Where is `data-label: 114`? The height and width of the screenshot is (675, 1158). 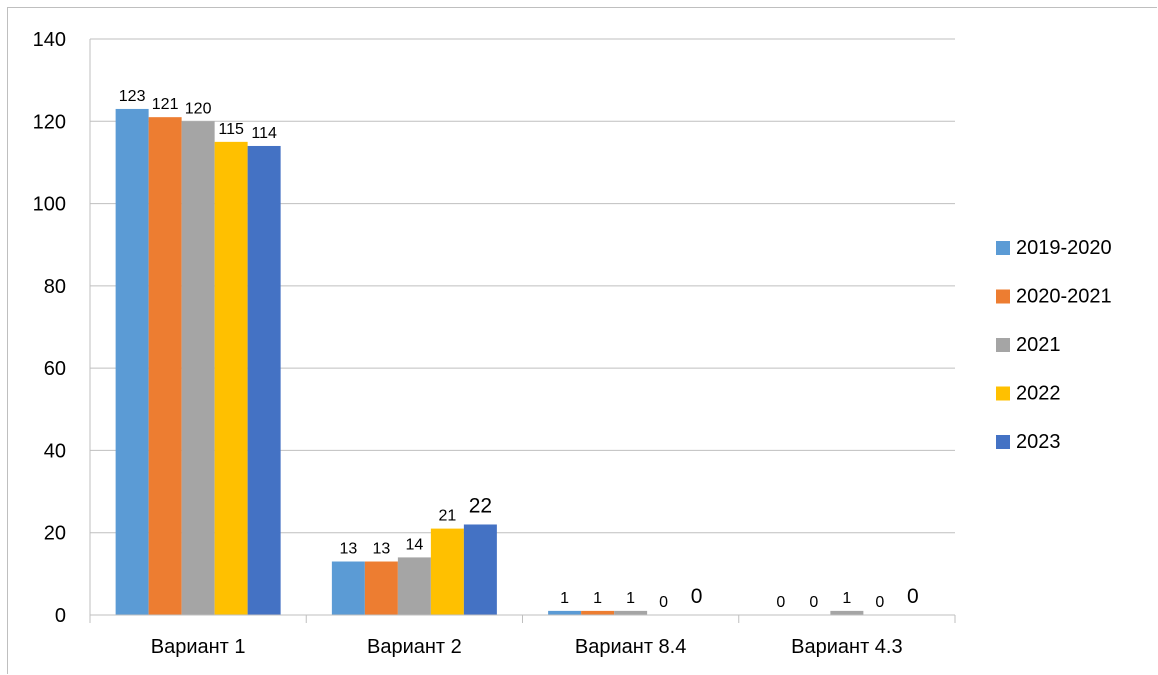
data-label: 114 is located at coordinates (264, 133).